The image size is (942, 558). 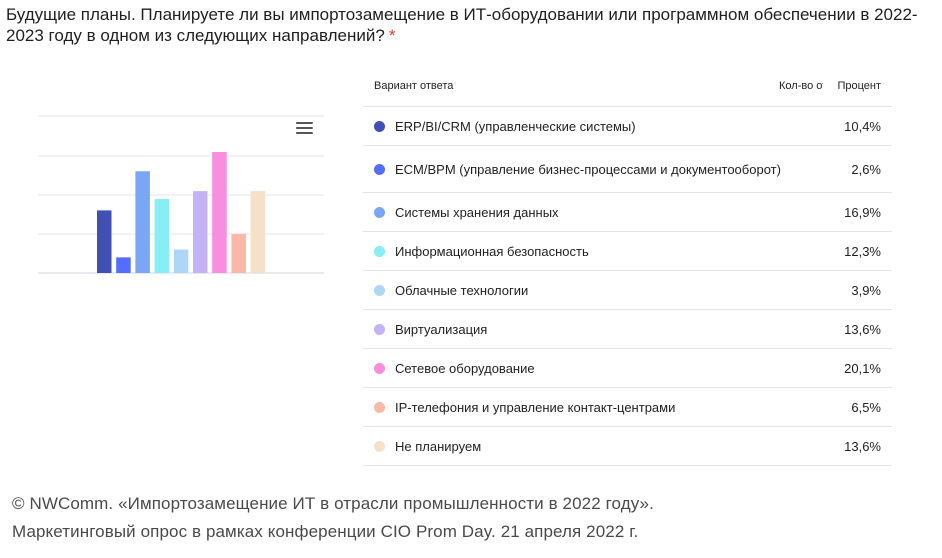 What do you see at coordinates (627, 212) in the screenshot?
I see `table-row: Системы хранения данных 16,9%` at bounding box center [627, 212].